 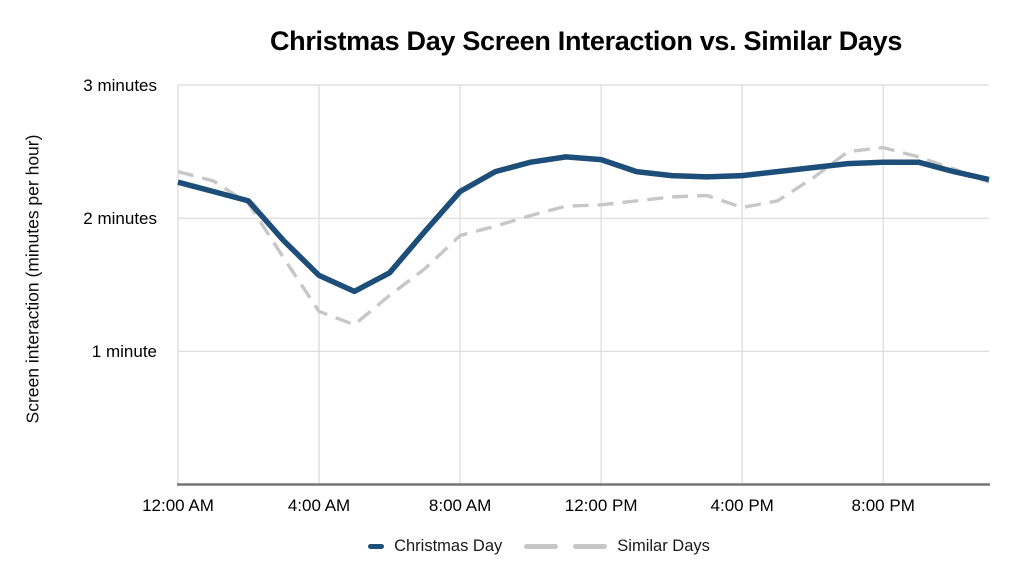 I want to click on legend-item-similar-days: Similar Days, so click(x=617, y=546).